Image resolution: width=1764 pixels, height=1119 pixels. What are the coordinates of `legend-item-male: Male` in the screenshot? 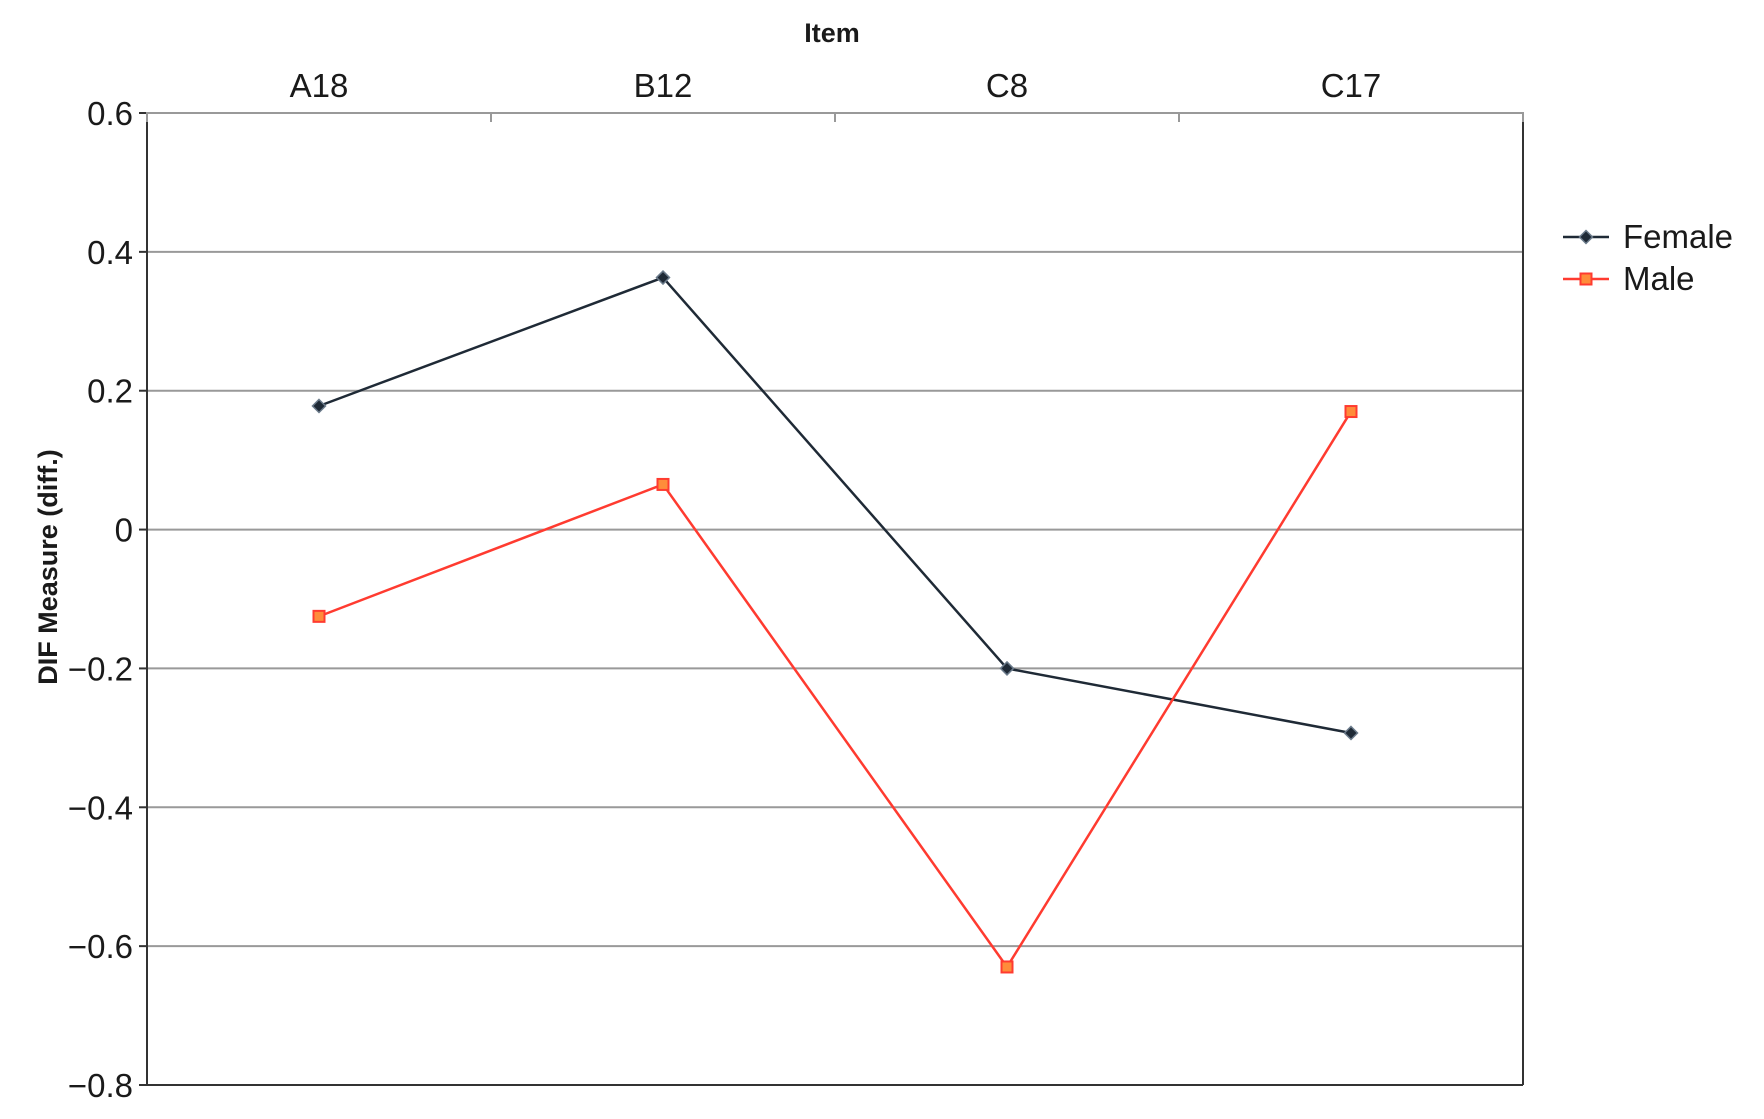 It's located at (1629, 278).